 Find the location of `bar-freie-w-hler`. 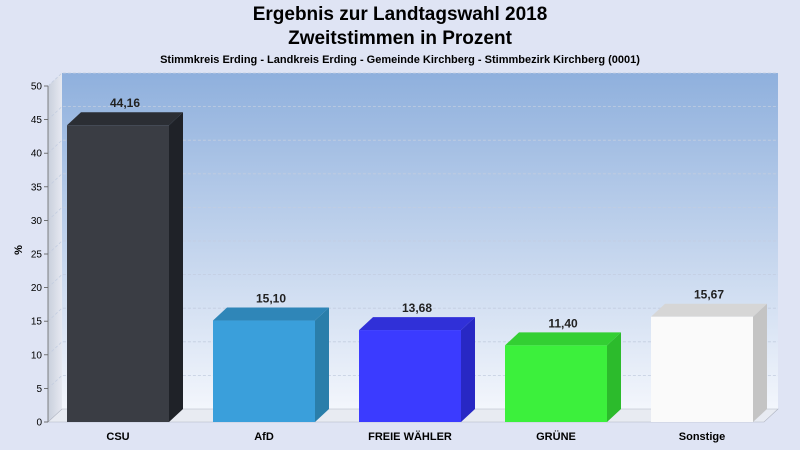

bar-freie-w-hler is located at coordinates (417, 369).